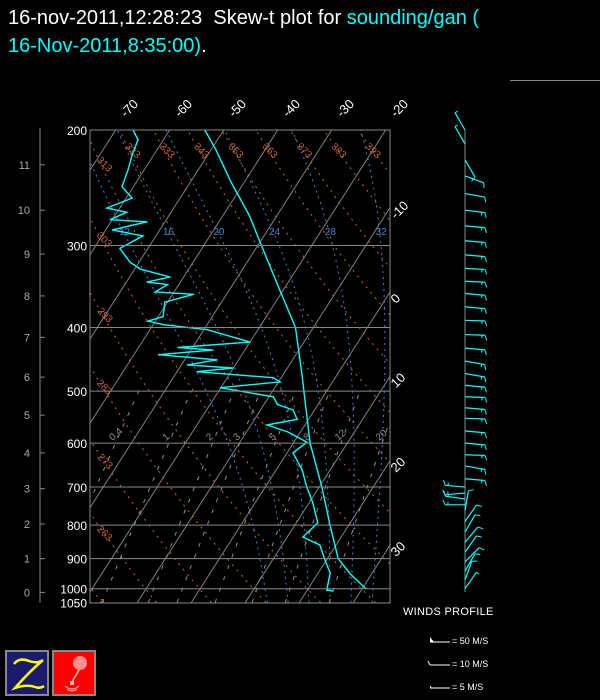 The height and width of the screenshot is (700, 600). I want to click on legend-barb-full, so click(429, 663).